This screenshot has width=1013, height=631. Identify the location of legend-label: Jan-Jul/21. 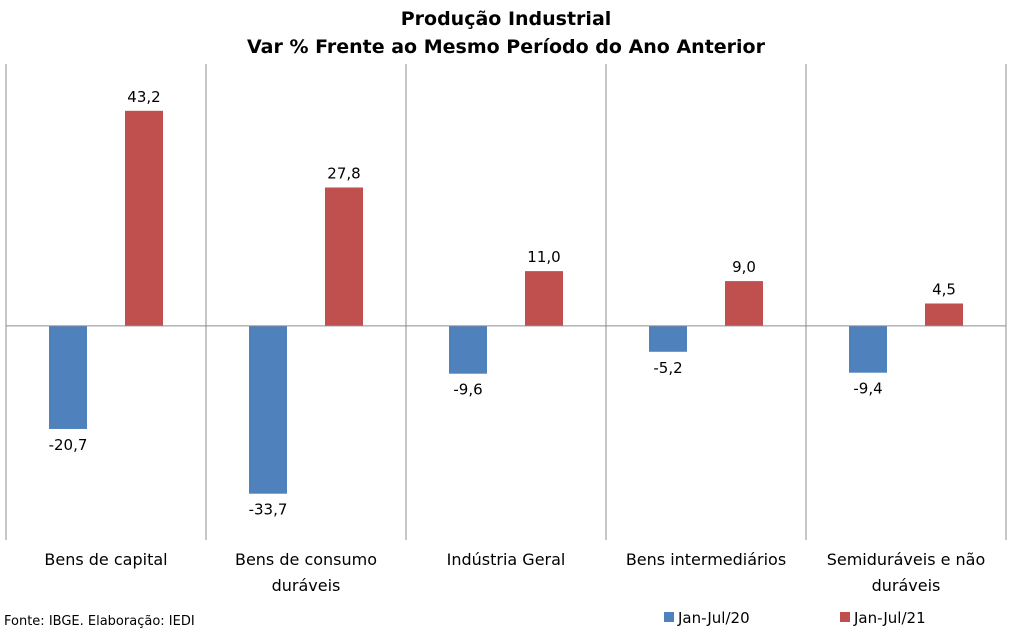
(889, 618).